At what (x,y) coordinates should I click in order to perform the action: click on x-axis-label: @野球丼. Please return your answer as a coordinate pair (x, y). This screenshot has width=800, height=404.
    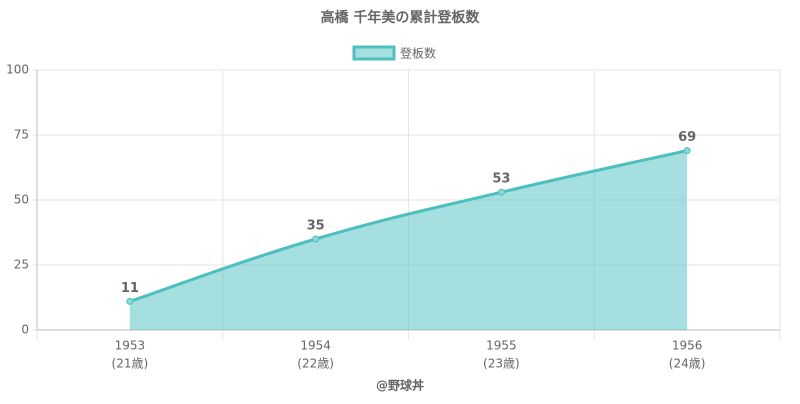
    Looking at the image, I should click on (400, 385).